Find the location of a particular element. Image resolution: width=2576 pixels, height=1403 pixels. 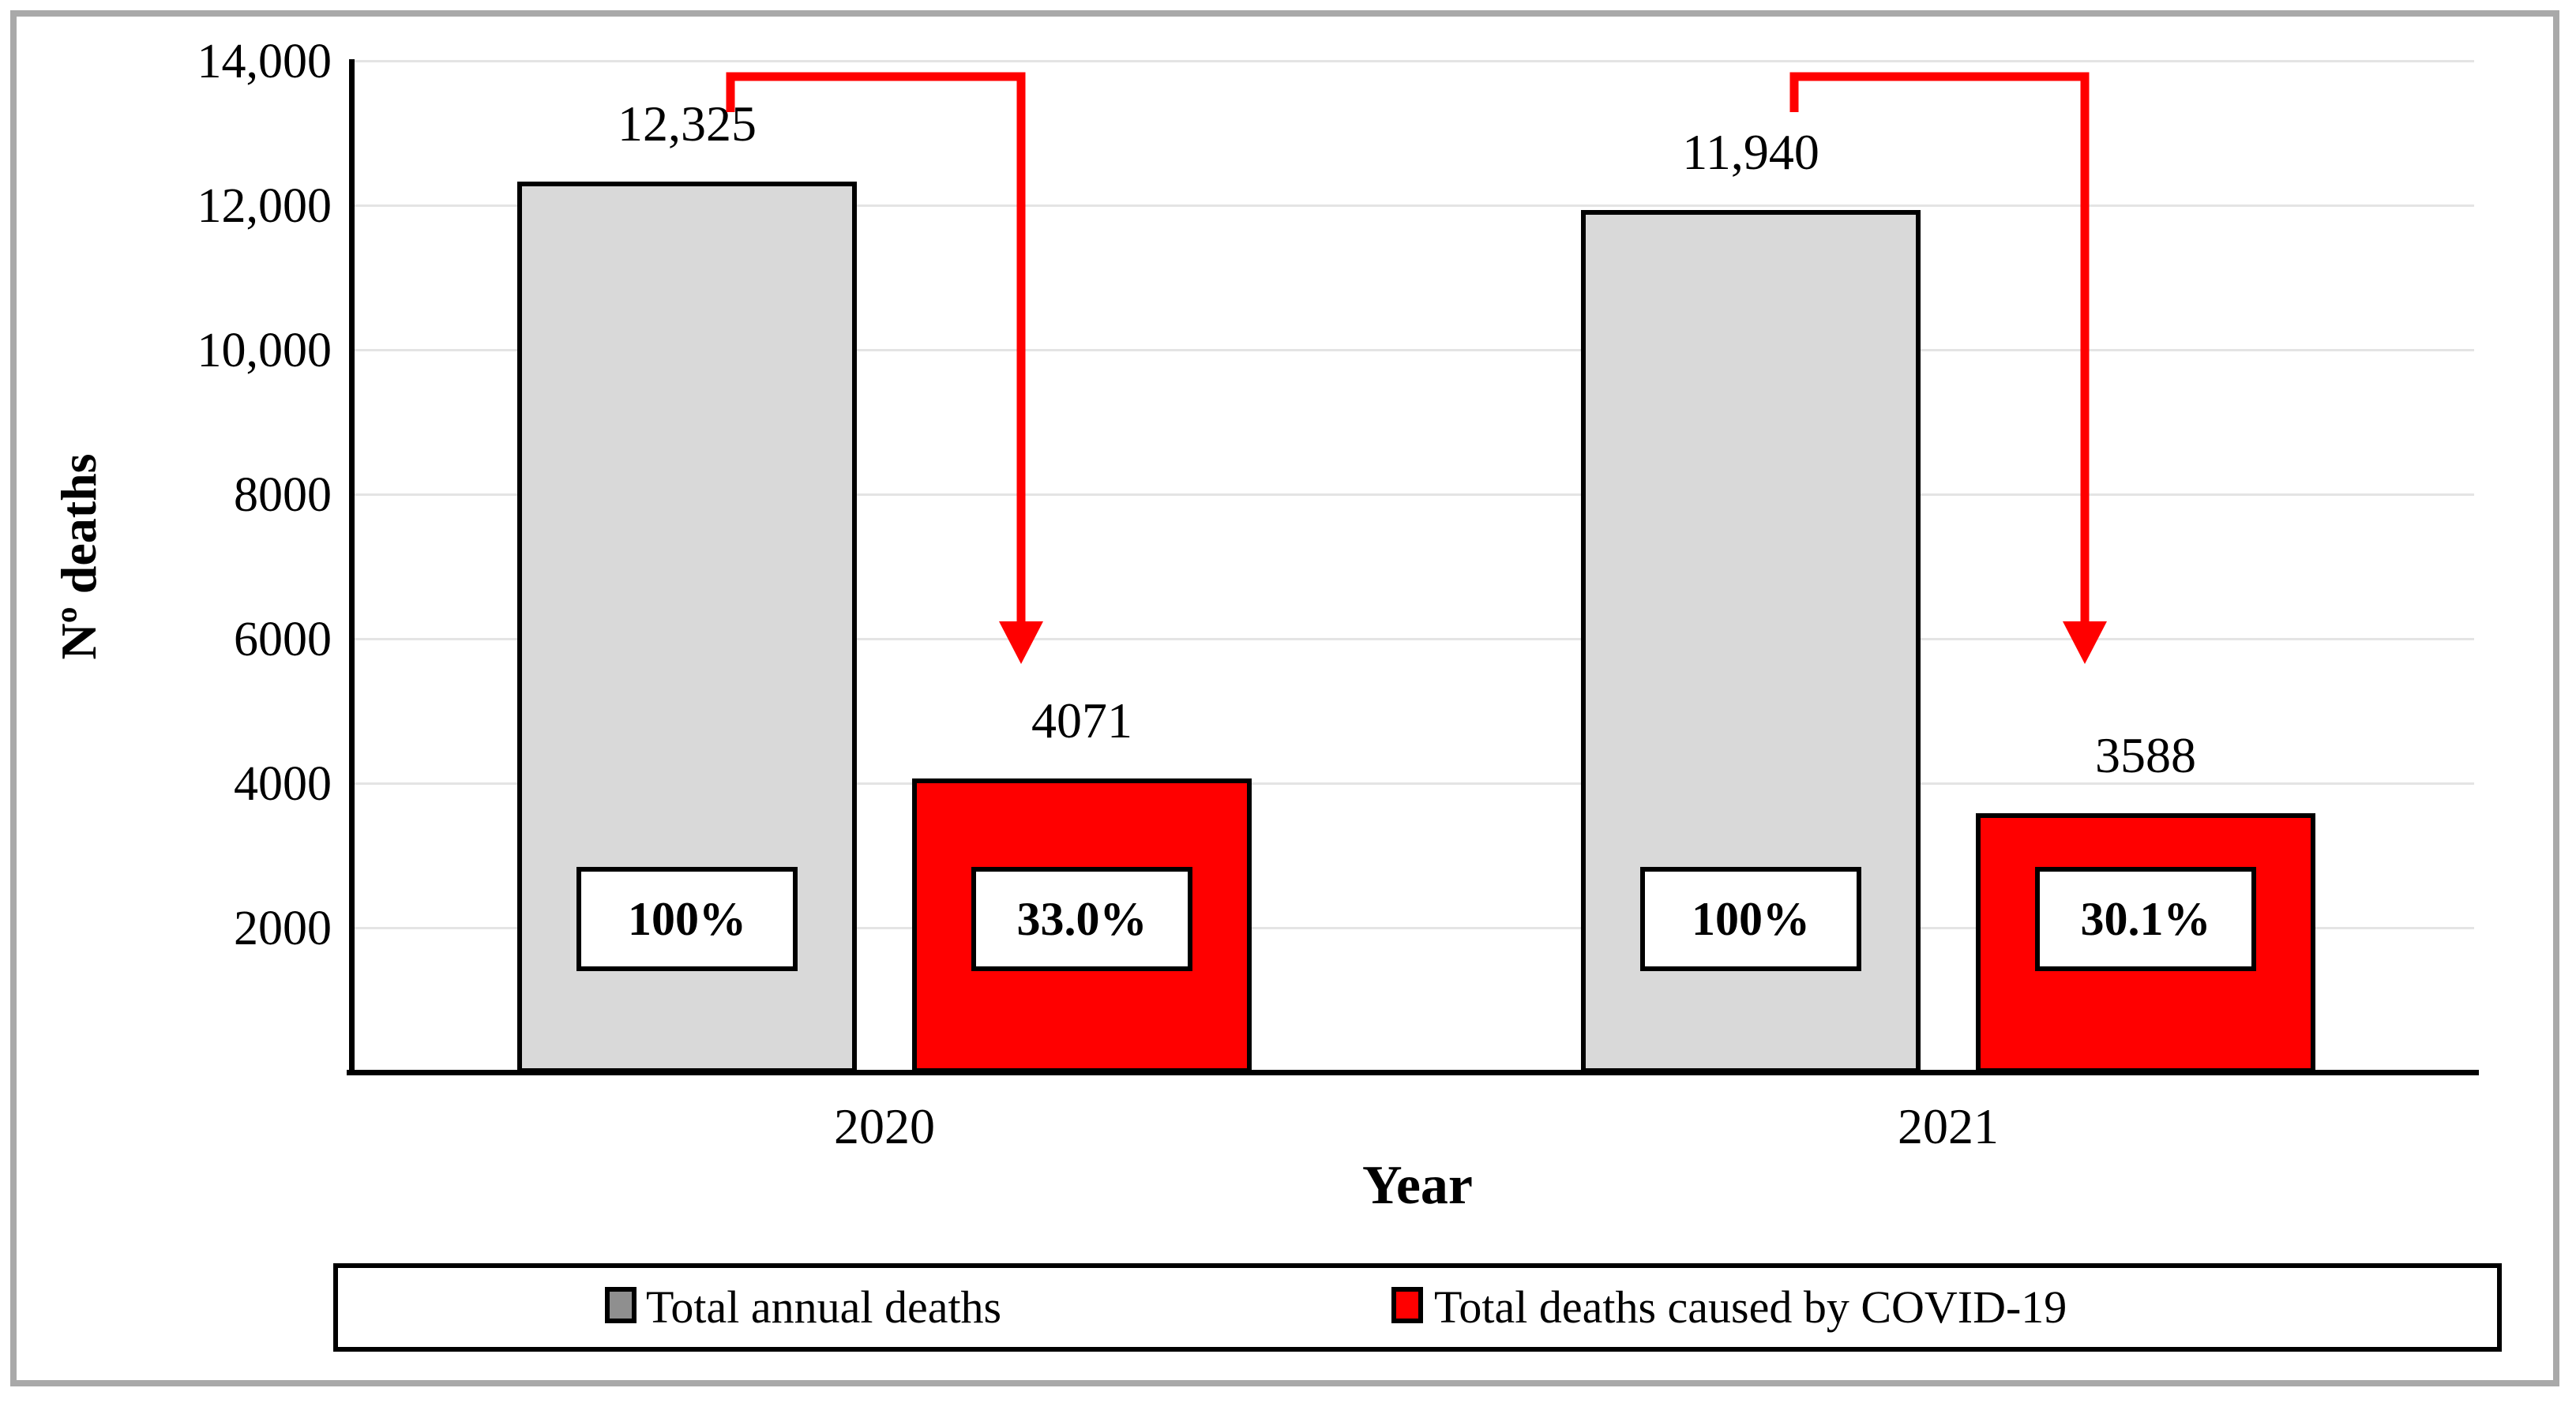

y-axis-title: Nº deaths is located at coordinates (79, 556).